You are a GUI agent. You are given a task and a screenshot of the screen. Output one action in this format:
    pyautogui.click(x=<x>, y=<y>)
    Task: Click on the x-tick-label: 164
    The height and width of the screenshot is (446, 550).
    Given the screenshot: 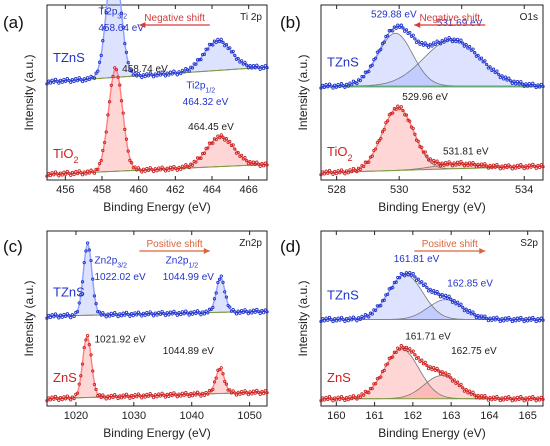 What is the action you would take?
    pyautogui.click(x=489, y=416)
    